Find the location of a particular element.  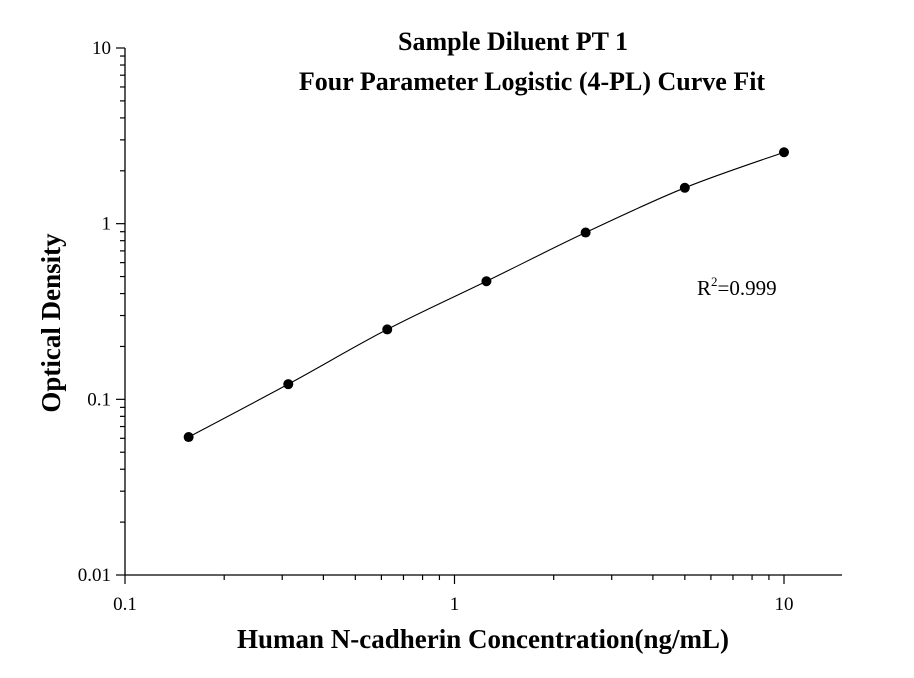

x-axis-ticks: 0.1 1 10 is located at coordinates (453, 595).